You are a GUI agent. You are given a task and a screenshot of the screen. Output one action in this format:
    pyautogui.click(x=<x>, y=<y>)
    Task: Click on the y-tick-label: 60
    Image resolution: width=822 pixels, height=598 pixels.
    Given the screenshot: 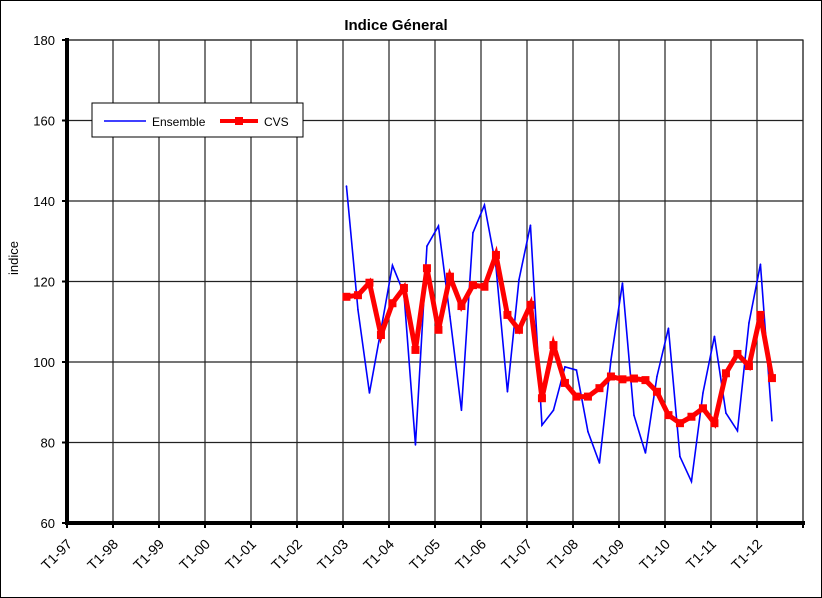 What is the action you would take?
    pyautogui.click(x=48, y=523)
    